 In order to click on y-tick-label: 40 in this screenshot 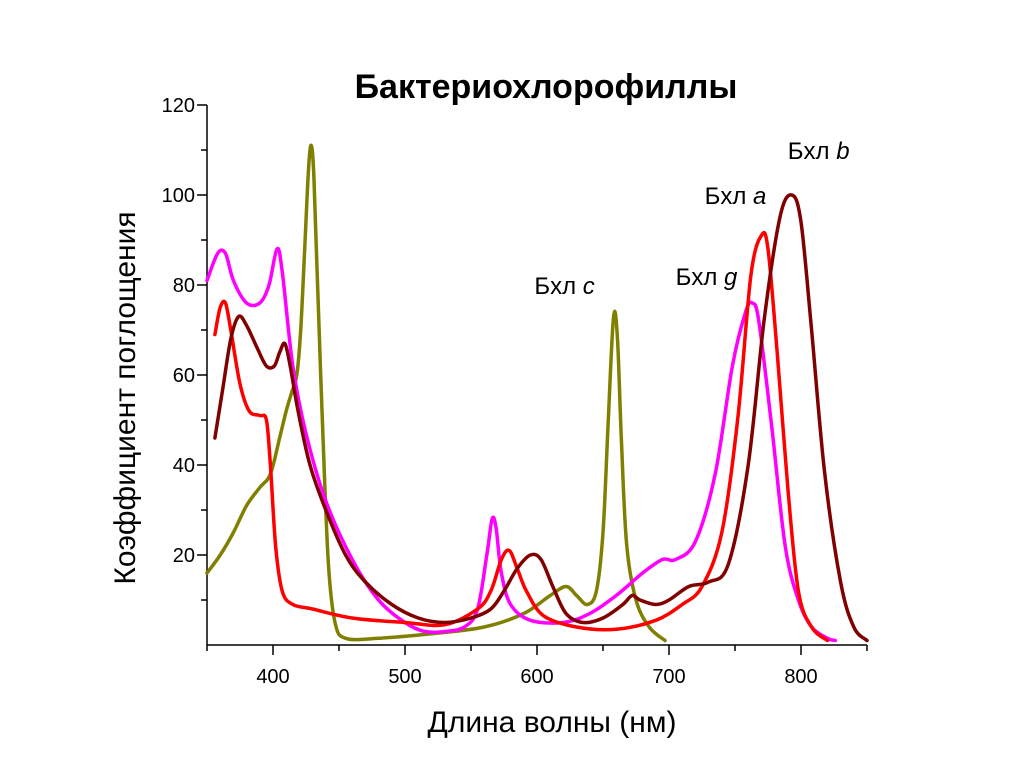, I will do `click(184, 466)`.